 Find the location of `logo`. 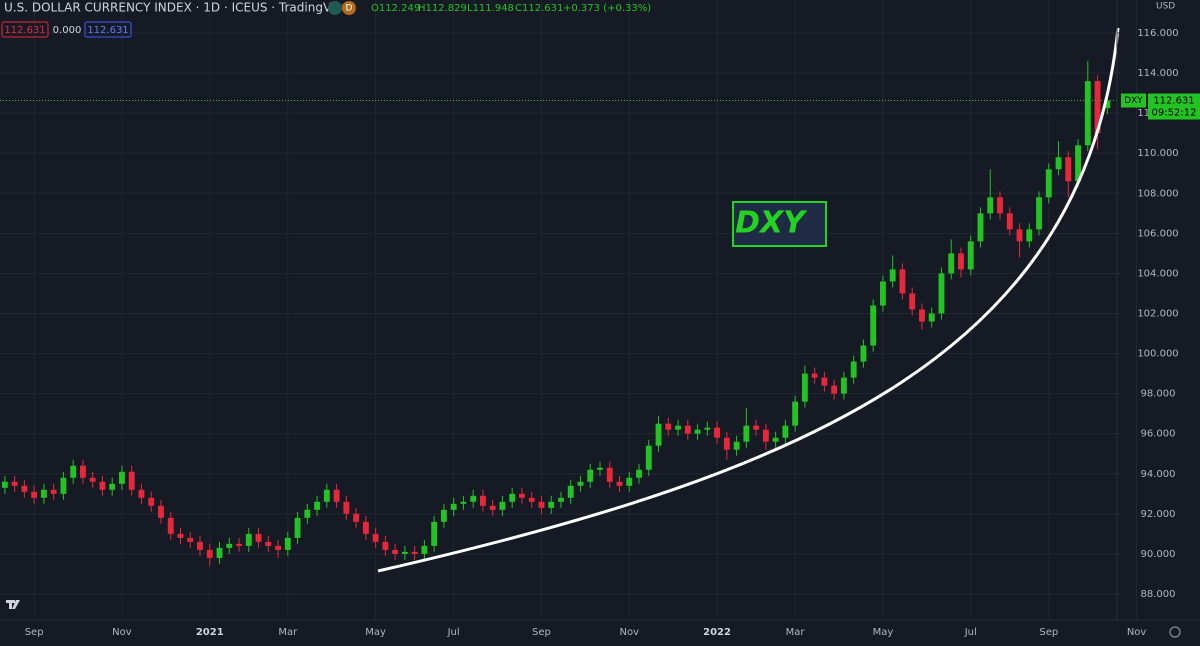

logo is located at coordinates (13, 604).